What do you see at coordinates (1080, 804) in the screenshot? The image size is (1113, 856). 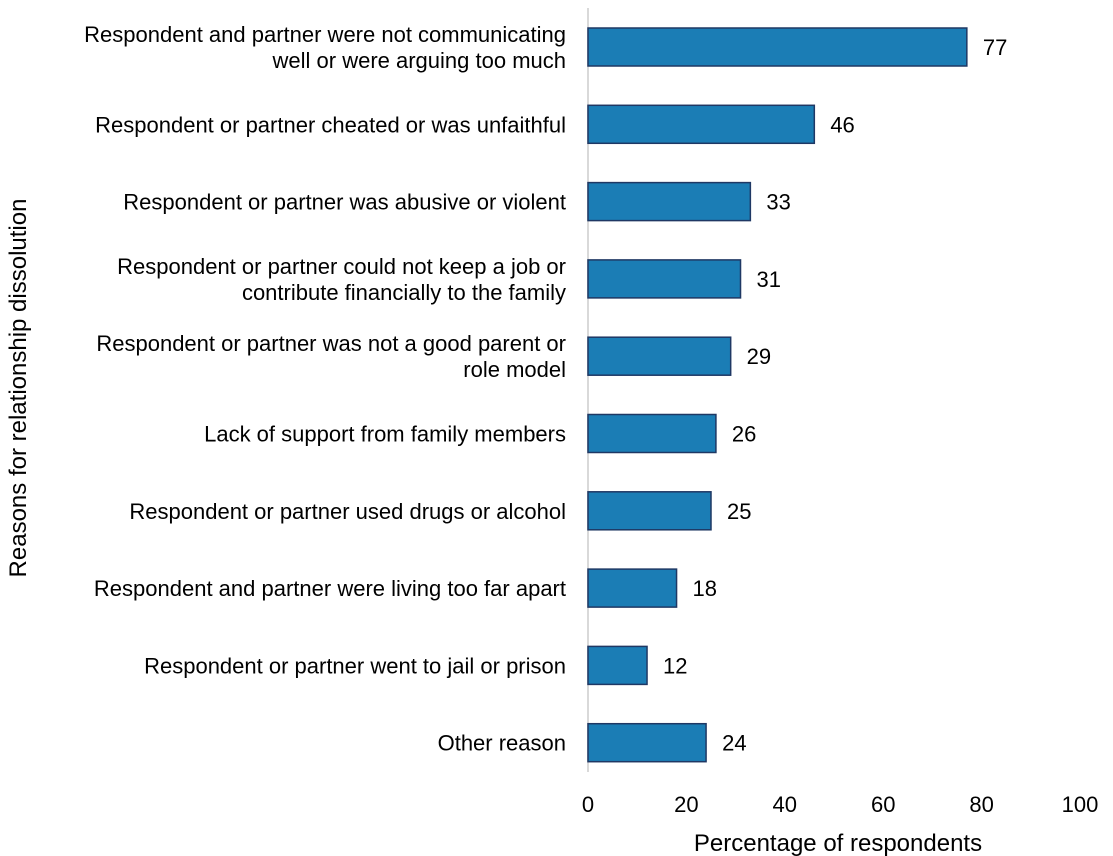 I see `x-tick-label-5: 100` at bounding box center [1080, 804].